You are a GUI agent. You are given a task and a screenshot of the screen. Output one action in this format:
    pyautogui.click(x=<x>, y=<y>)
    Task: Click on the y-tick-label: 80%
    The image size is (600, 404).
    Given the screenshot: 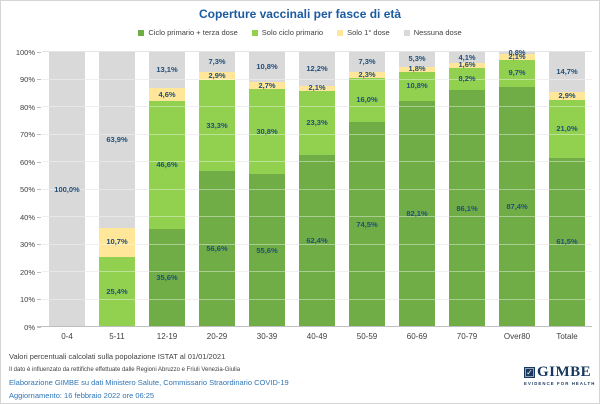 What is the action you would take?
    pyautogui.click(x=27, y=107)
    